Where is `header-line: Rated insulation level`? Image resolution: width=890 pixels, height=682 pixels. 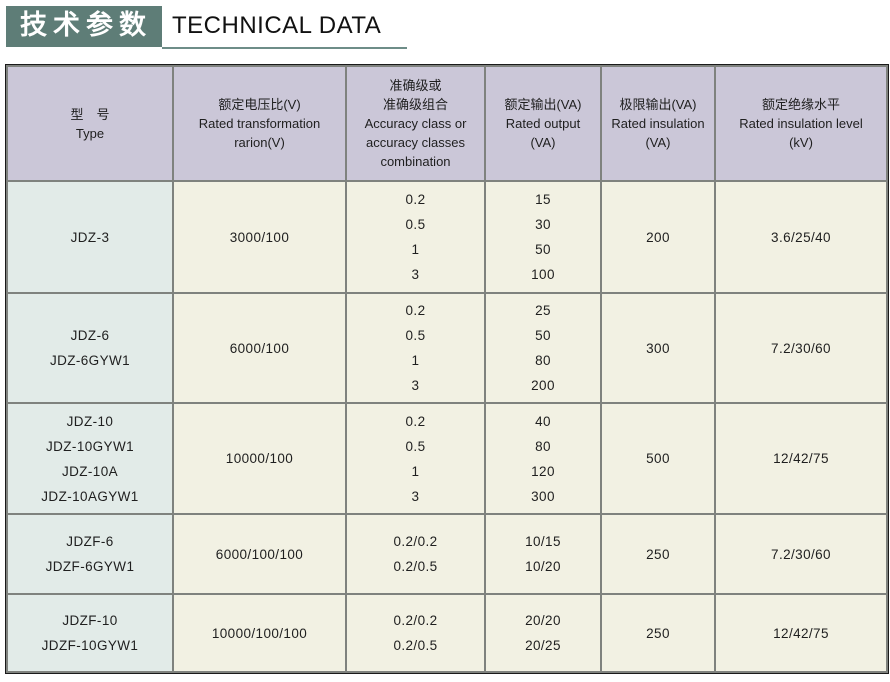
header-line: Rated insulation level is located at coordinates (801, 123).